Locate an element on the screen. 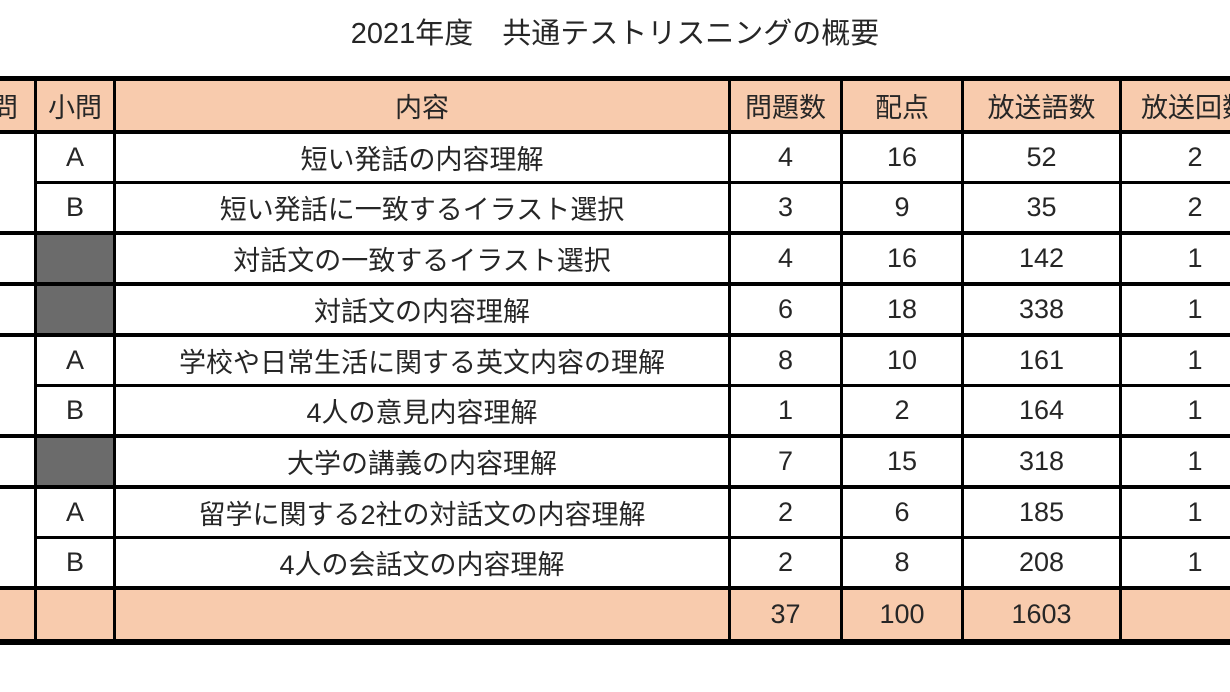 The width and height of the screenshot is (1230, 692). mondaisu-cell: 7 is located at coordinates (785, 461).